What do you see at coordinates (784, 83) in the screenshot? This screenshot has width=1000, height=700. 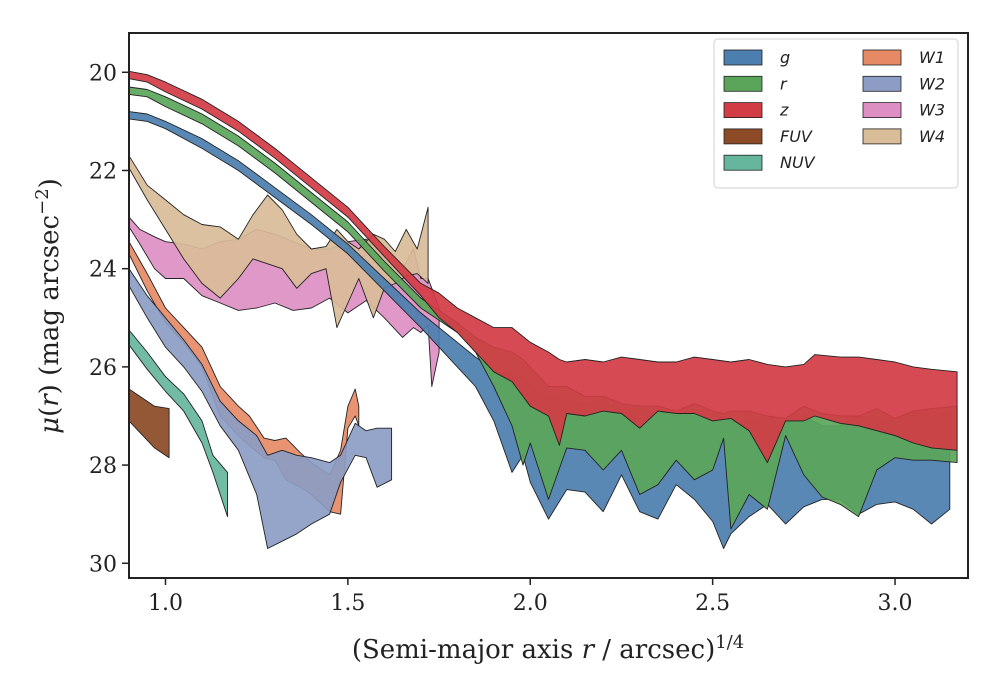 I see `legend-label-r: r` at bounding box center [784, 83].